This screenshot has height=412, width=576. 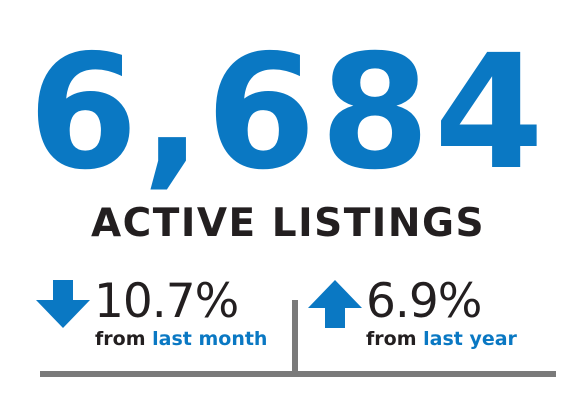 I want to click on monthly-caption-prefix: from, so click(x=120, y=339).